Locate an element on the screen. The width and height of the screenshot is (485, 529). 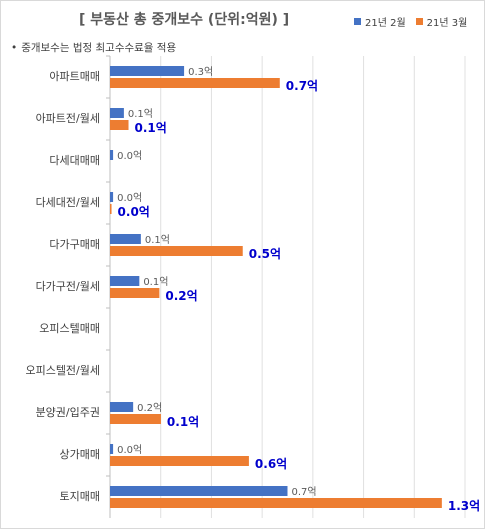
category-label: 오피스텔전/월세 is located at coordinates (62, 370).